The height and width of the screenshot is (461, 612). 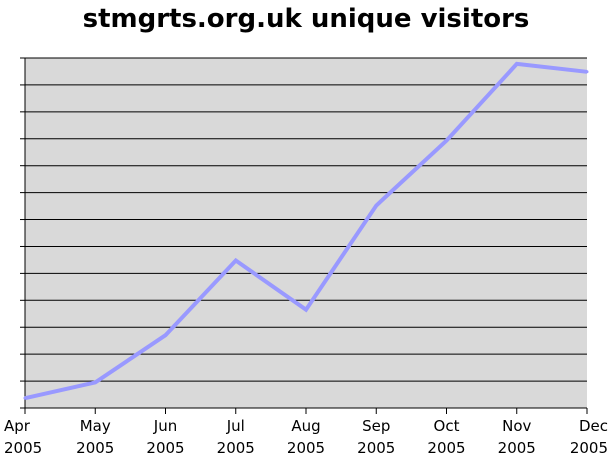 What do you see at coordinates (447, 426) in the screenshot?
I see `x-tick-label-month: Oct` at bounding box center [447, 426].